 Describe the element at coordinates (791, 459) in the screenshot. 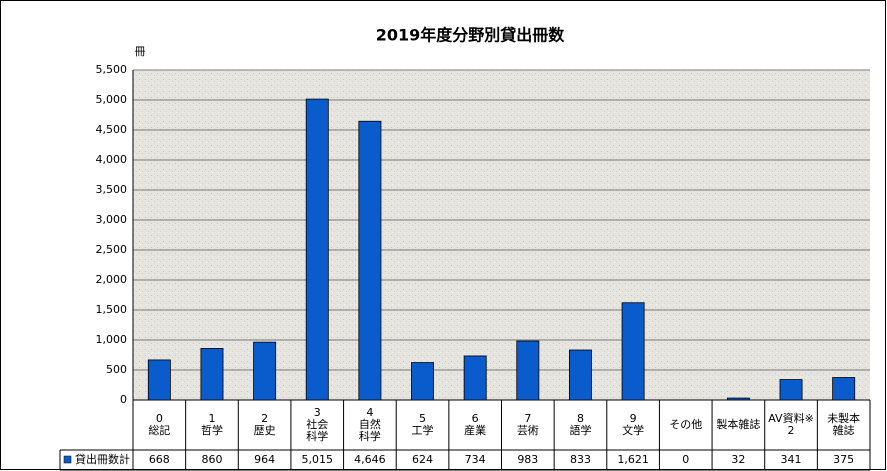

I see `value-label: 341` at that location.